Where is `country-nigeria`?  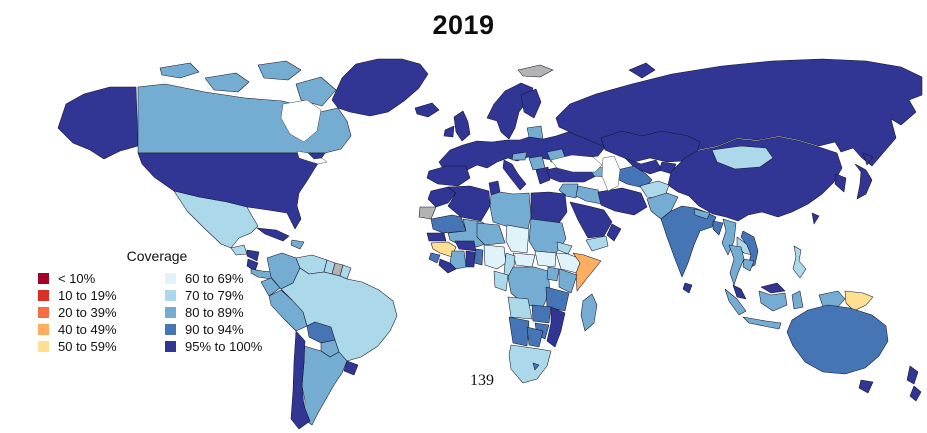
country-nigeria is located at coordinates (495, 257).